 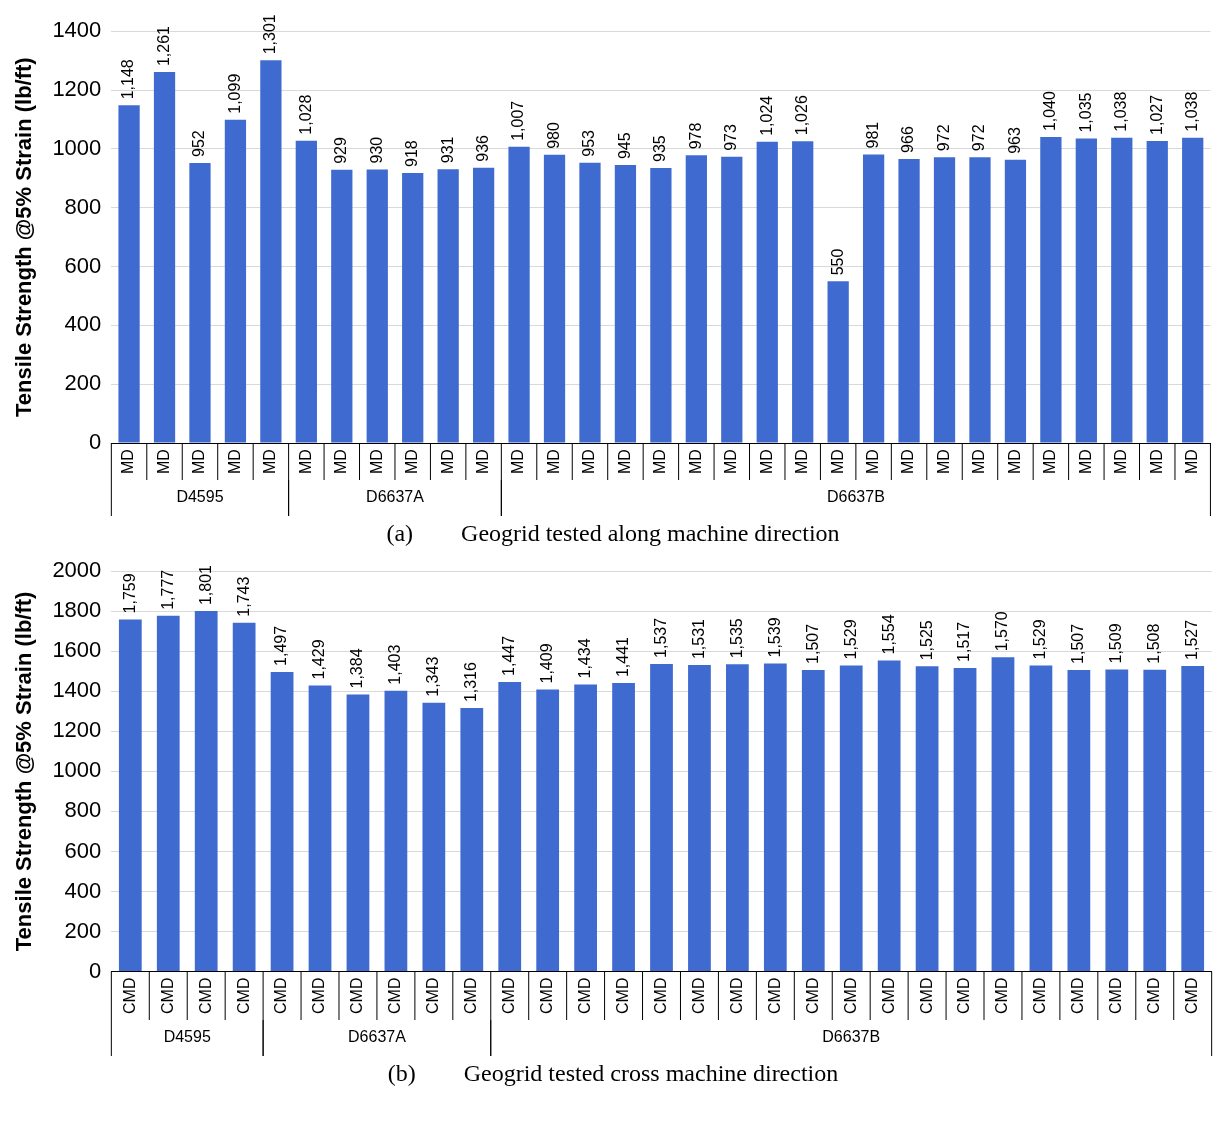 What do you see at coordinates (95, 970) in the screenshot?
I see `y-tick-label: 0` at bounding box center [95, 970].